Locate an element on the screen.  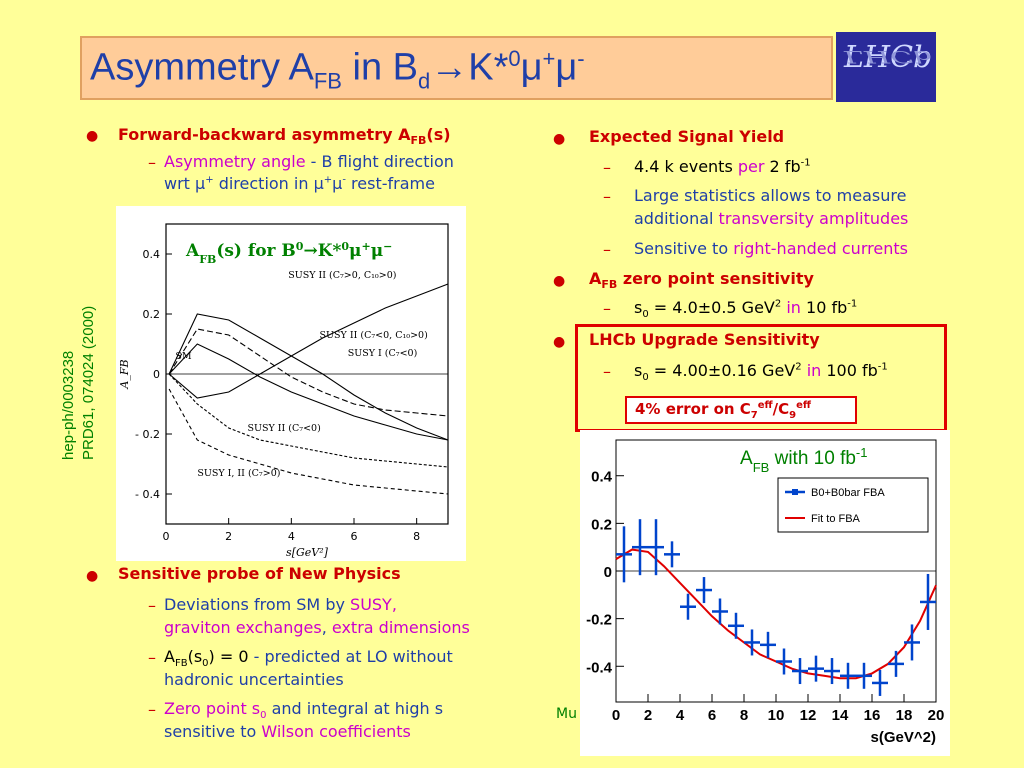
transversity-text: additional transversity amplitudes is located at coordinates (771, 218).